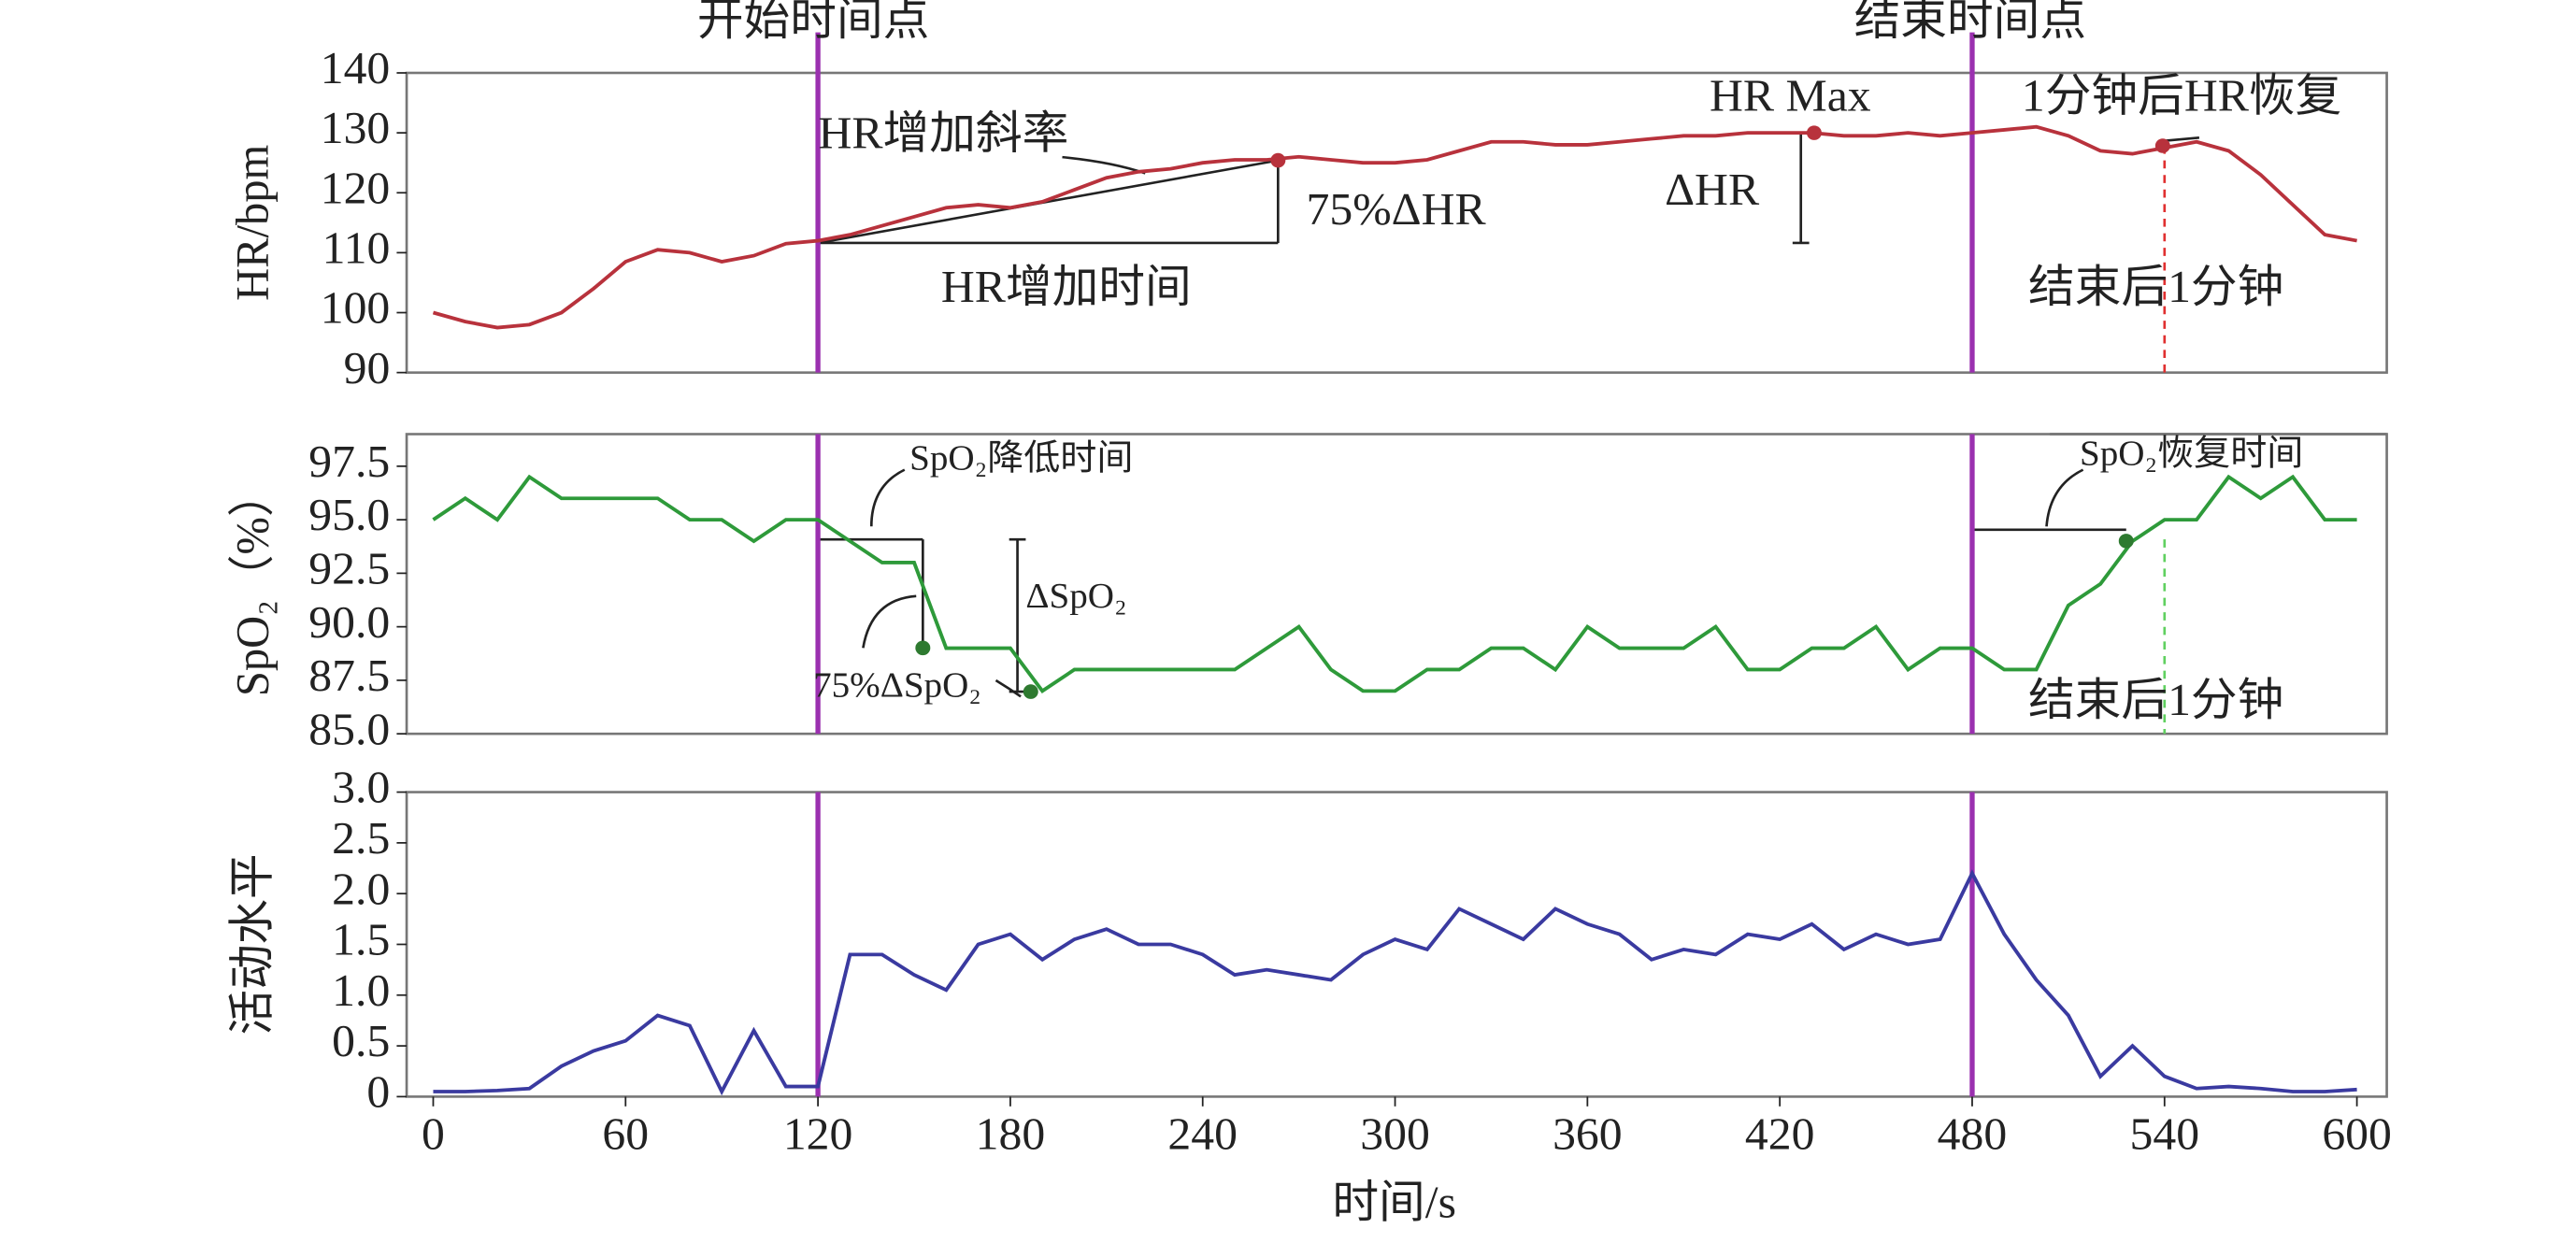  What do you see at coordinates (356, 307) in the screenshot?
I see `y-tick-label: 100` at bounding box center [356, 307].